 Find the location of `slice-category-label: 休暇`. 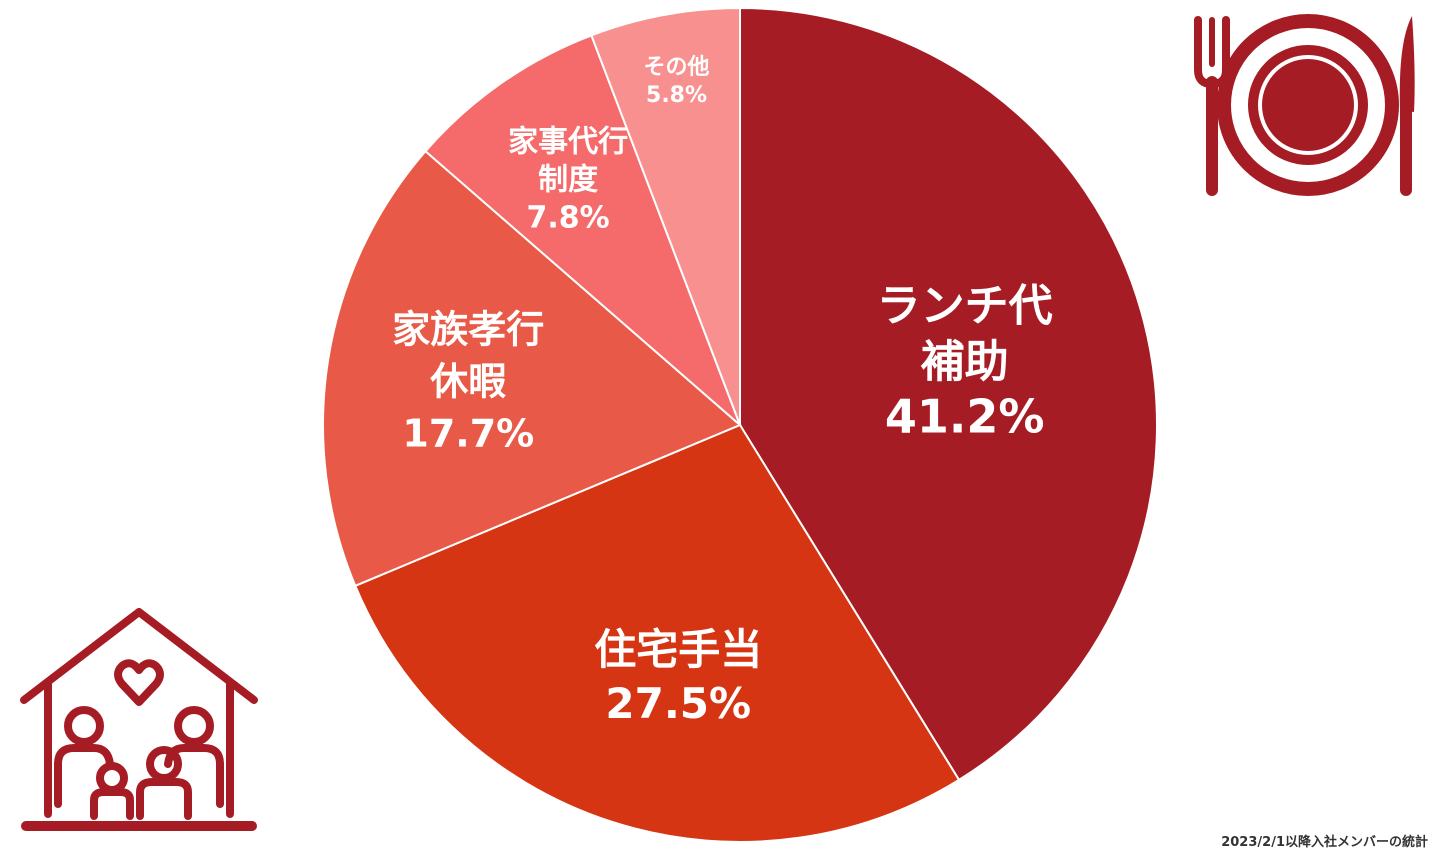

slice-category-label: 休暇 is located at coordinates (467, 381).